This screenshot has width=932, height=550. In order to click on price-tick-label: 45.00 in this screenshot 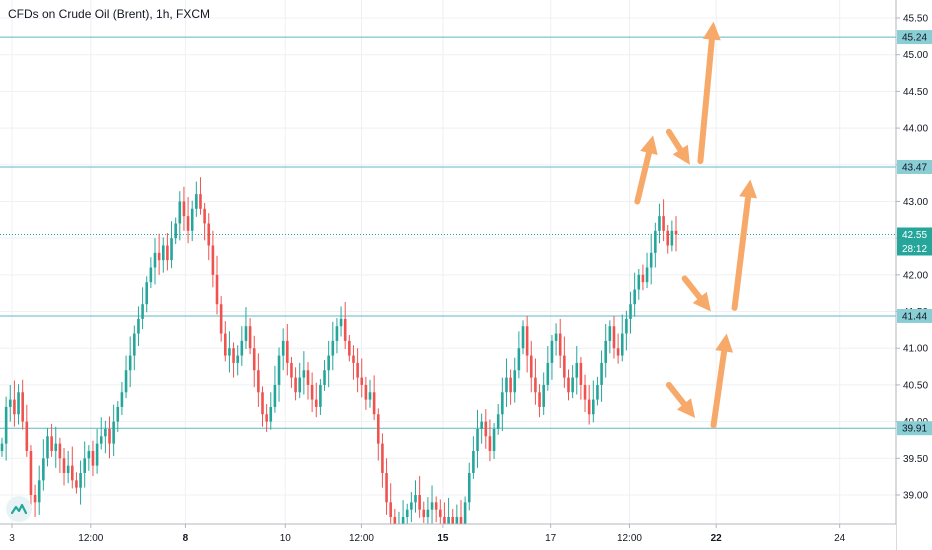, I will do `click(915, 55)`.